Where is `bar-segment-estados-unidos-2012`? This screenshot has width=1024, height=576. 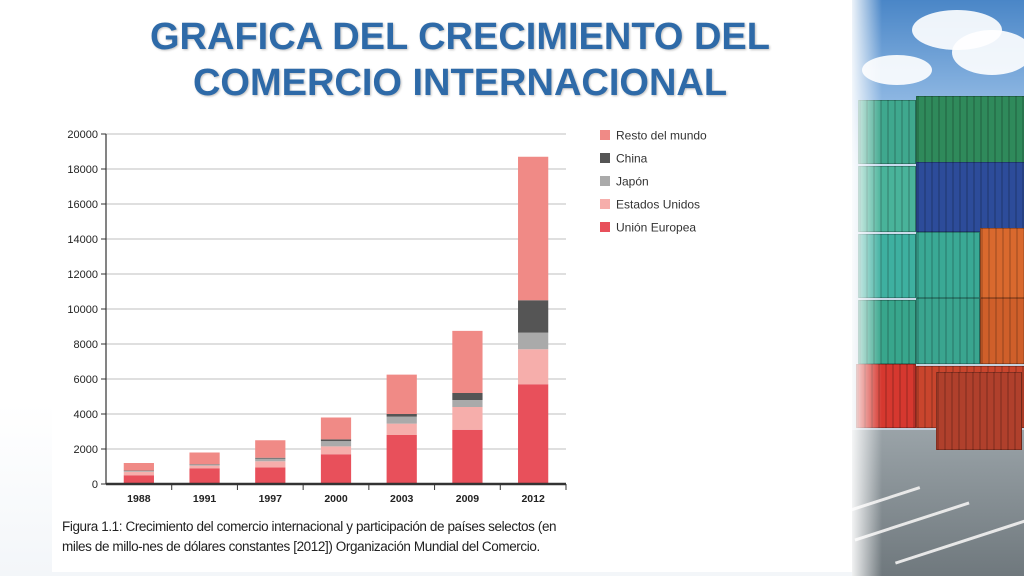
bar-segment-estados-unidos-2012 is located at coordinates (533, 367).